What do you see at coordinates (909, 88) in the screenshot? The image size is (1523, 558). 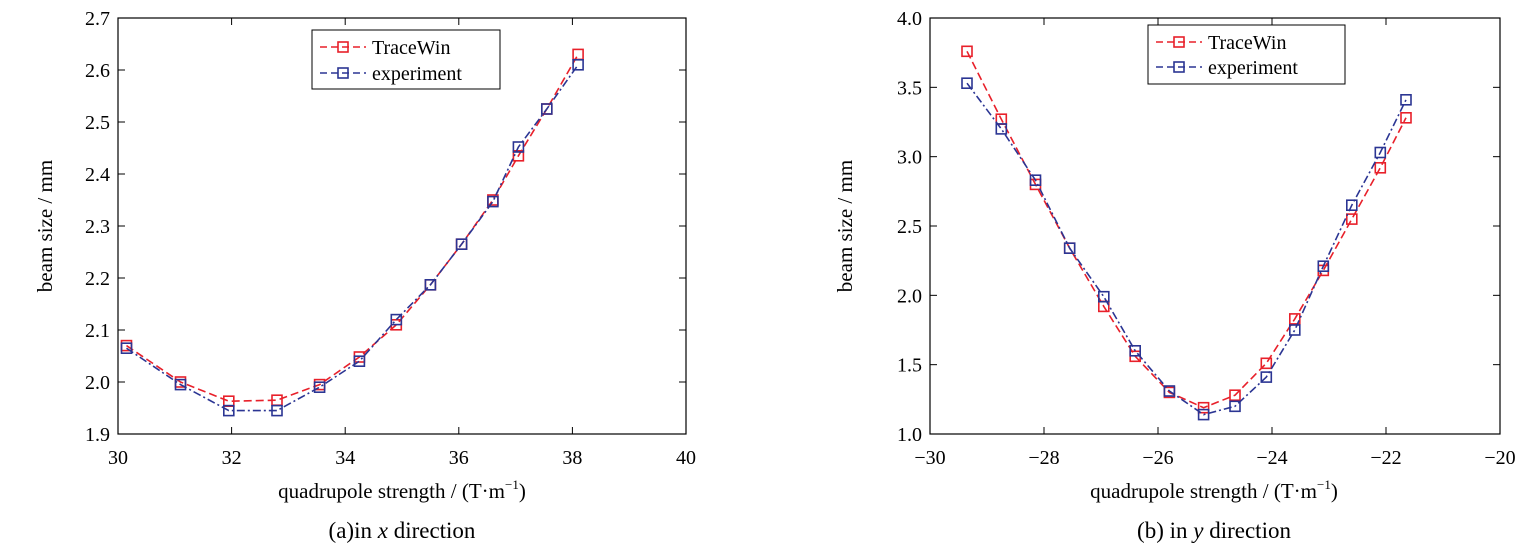 I see `y-tick-label: 3.5` at bounding box center [909, 88].